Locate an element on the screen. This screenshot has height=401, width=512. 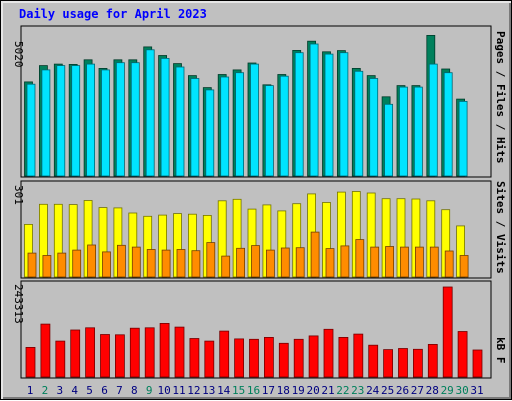
legend-pages: Pages is located at coordinates (500, 47).